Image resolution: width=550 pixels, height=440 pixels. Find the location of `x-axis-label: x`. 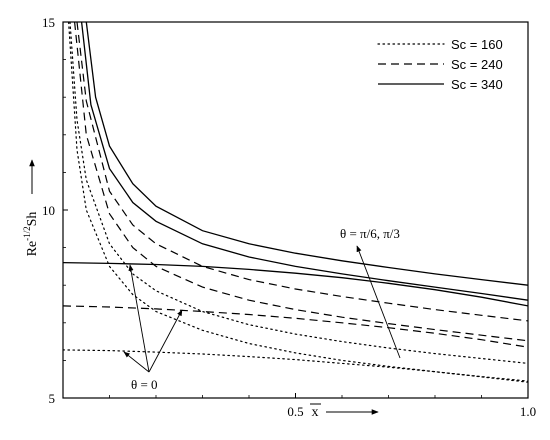

x-axis-label: x is located at coordinates (344, 411).